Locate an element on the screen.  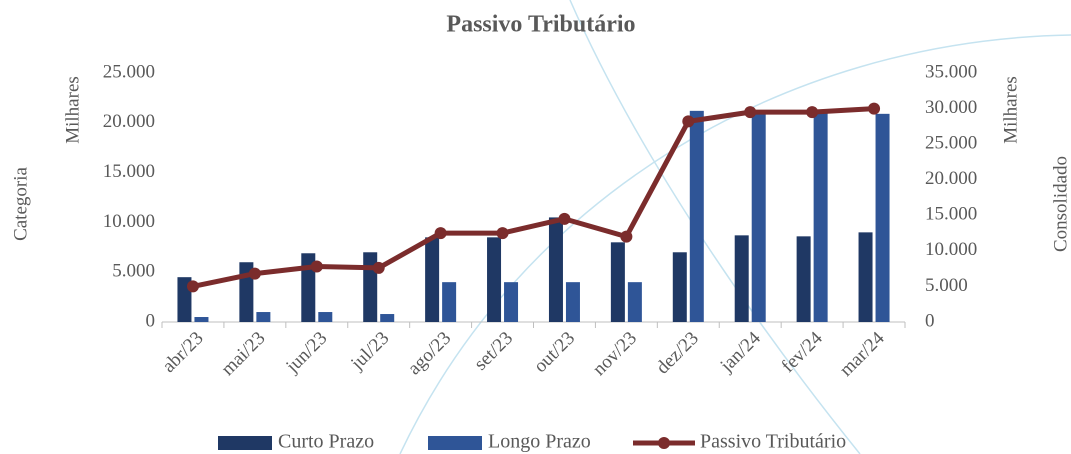
x-tick-label: out/23 is located at coordinates (554, 352).